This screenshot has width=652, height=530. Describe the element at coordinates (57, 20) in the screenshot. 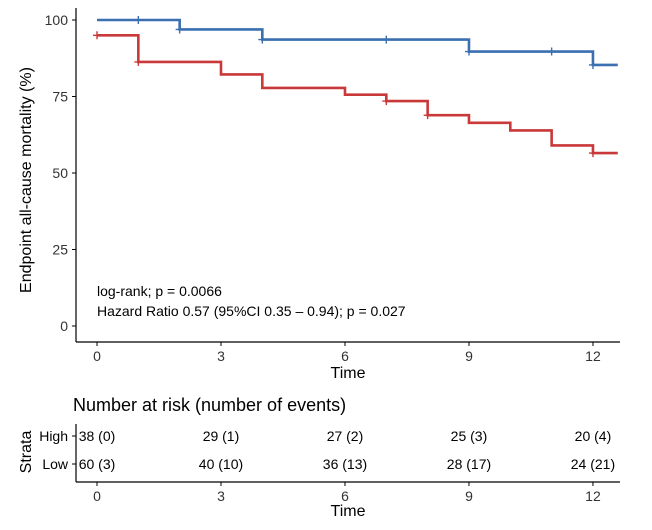

I see `km-y-tick-label: 100` at that location.